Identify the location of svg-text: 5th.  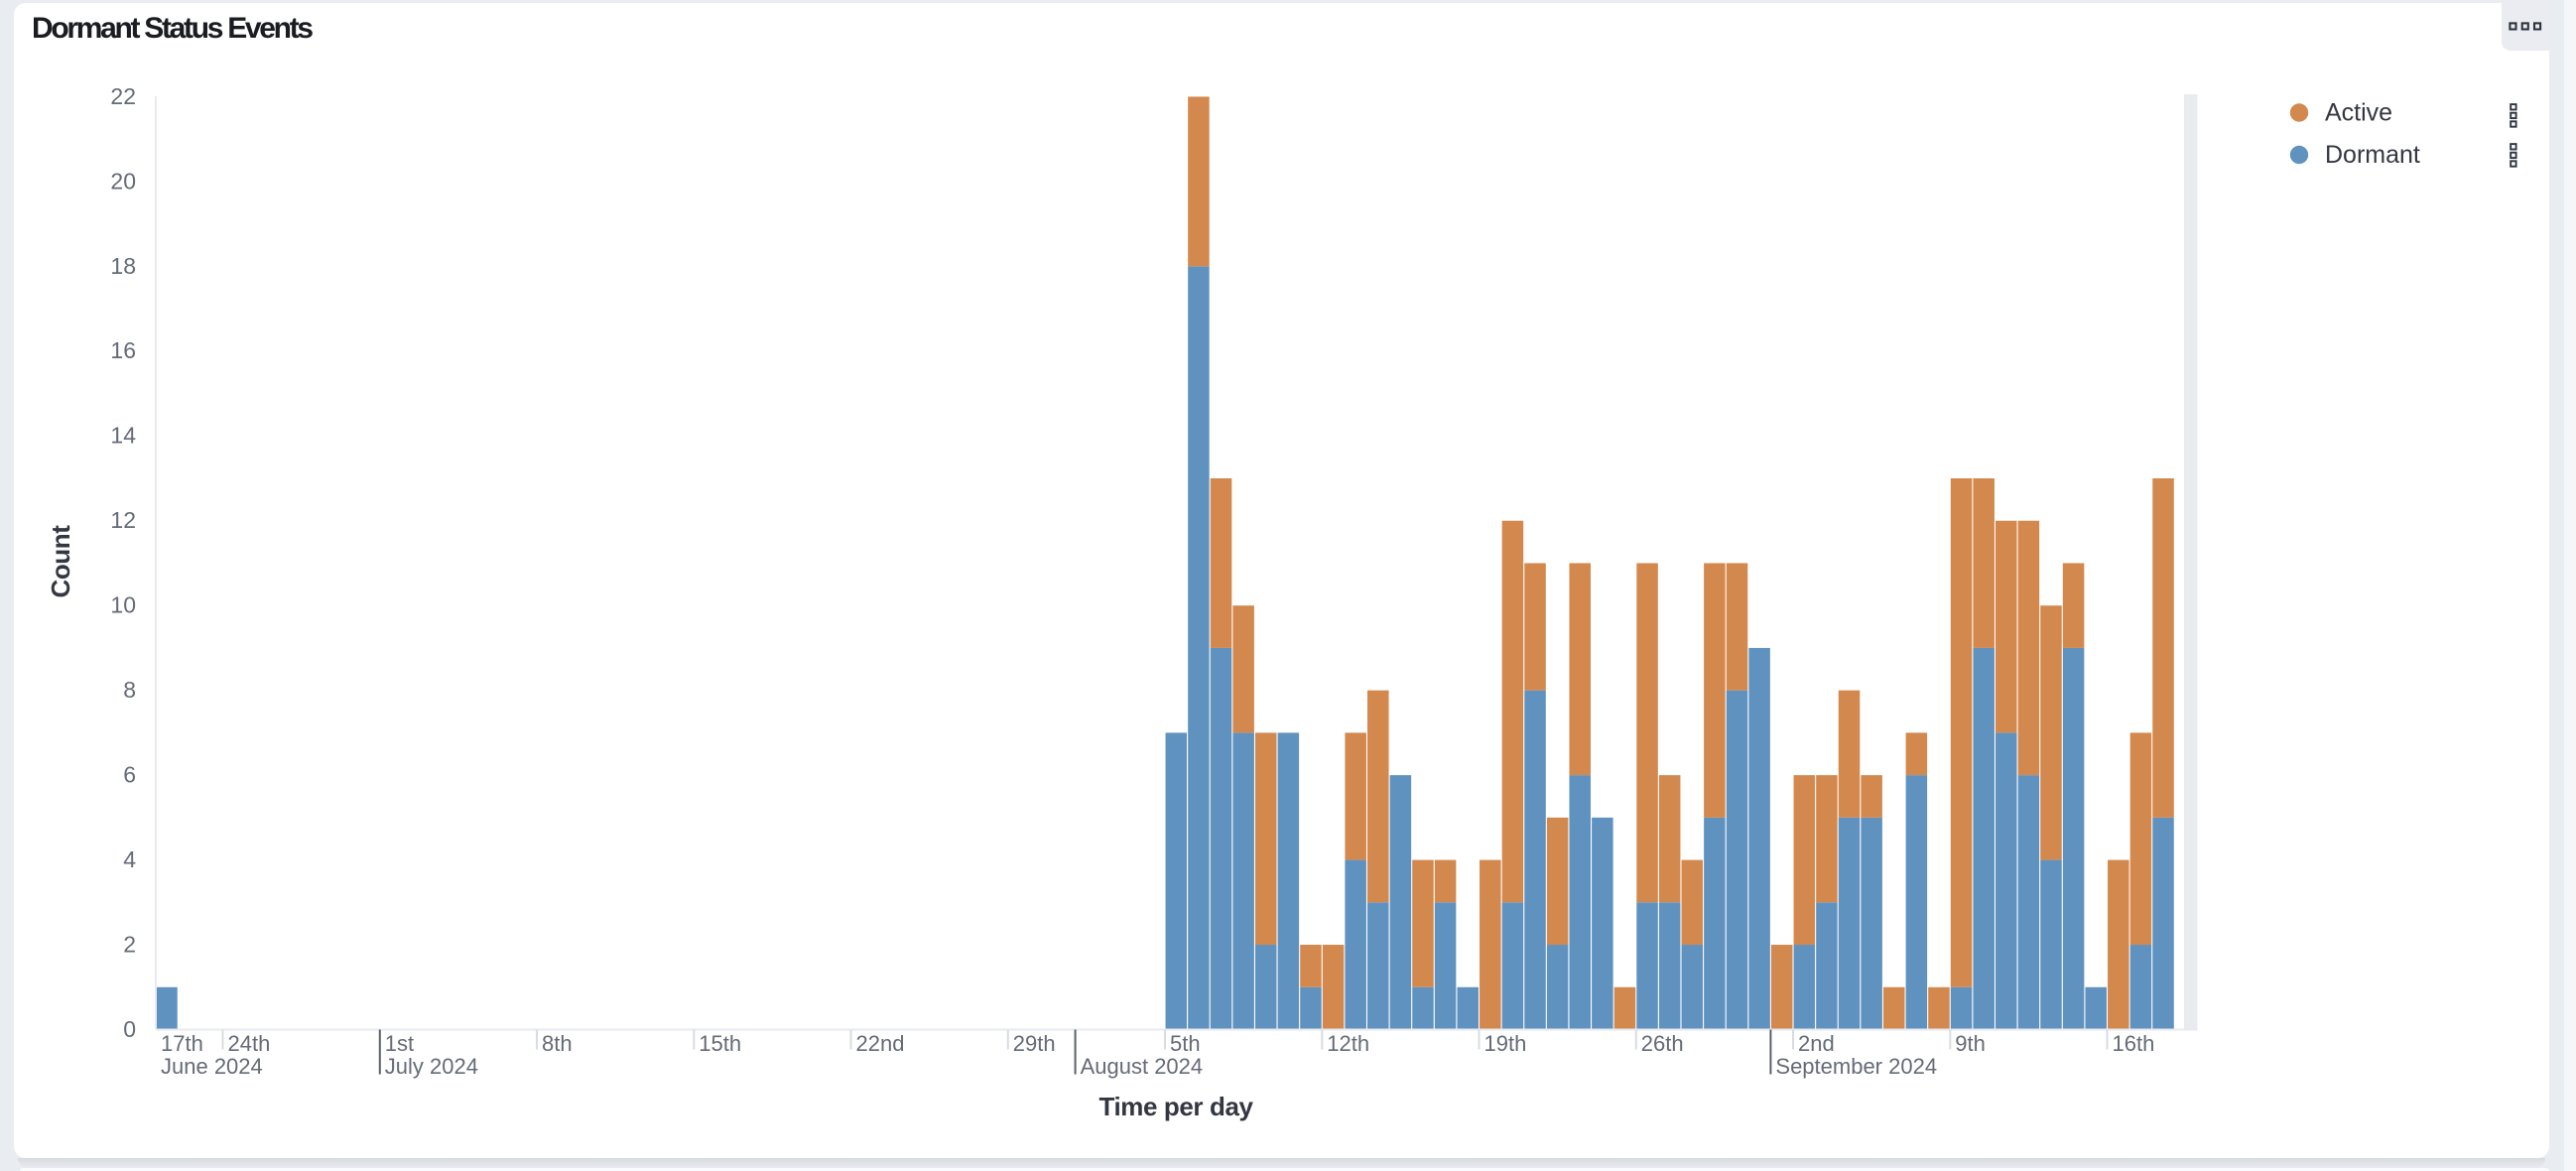
(1186, 1043).